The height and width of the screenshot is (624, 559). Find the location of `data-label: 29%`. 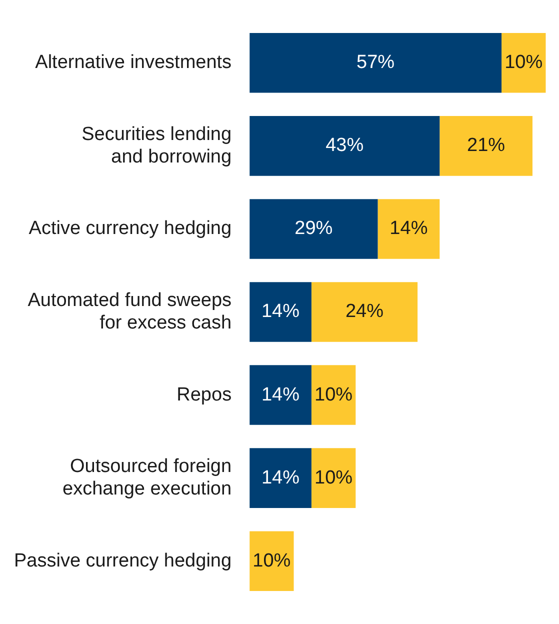

data-label: 29% is located at coordinates (313, 229).